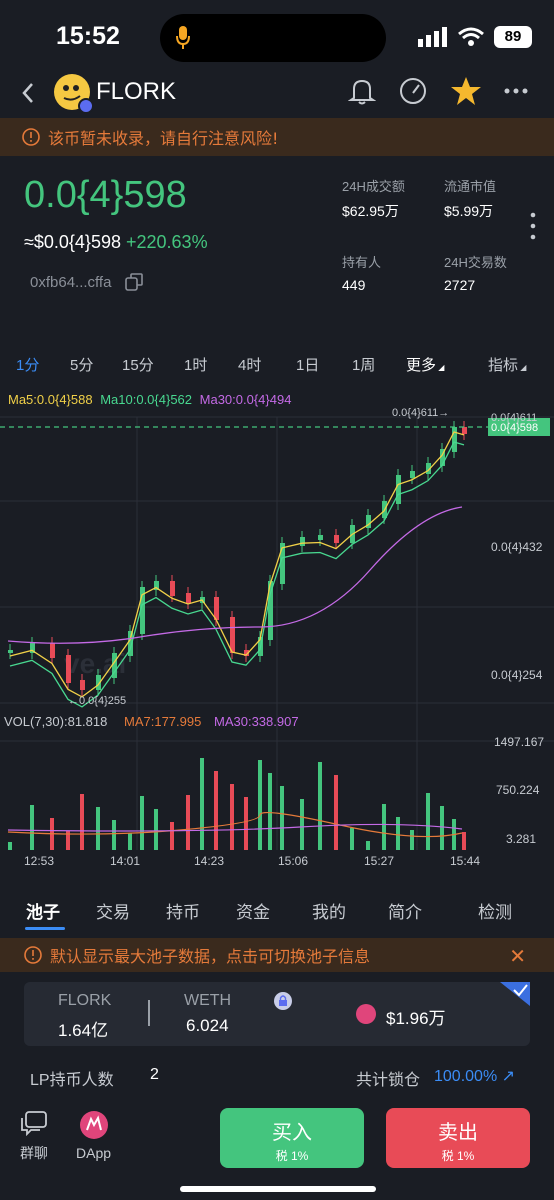 This screenshot has width=554, height=1200. I want to click on wifi-icon, so click(471, 36).